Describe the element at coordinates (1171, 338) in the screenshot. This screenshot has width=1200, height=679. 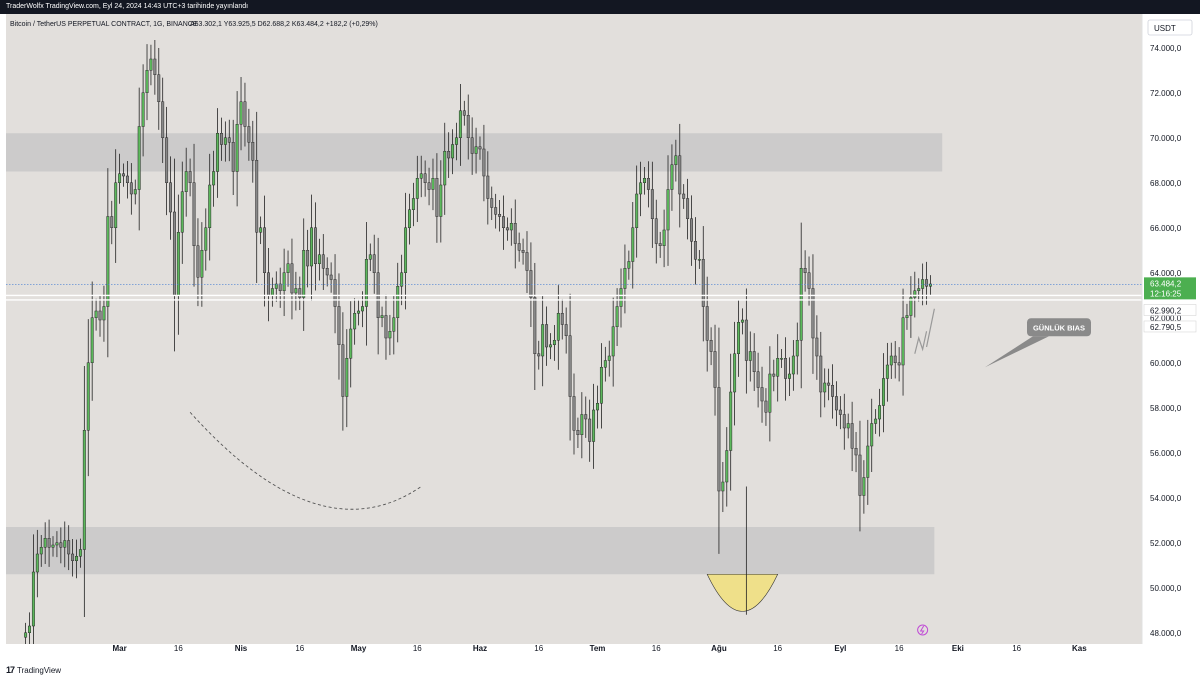
I see `price-axis` at that location.